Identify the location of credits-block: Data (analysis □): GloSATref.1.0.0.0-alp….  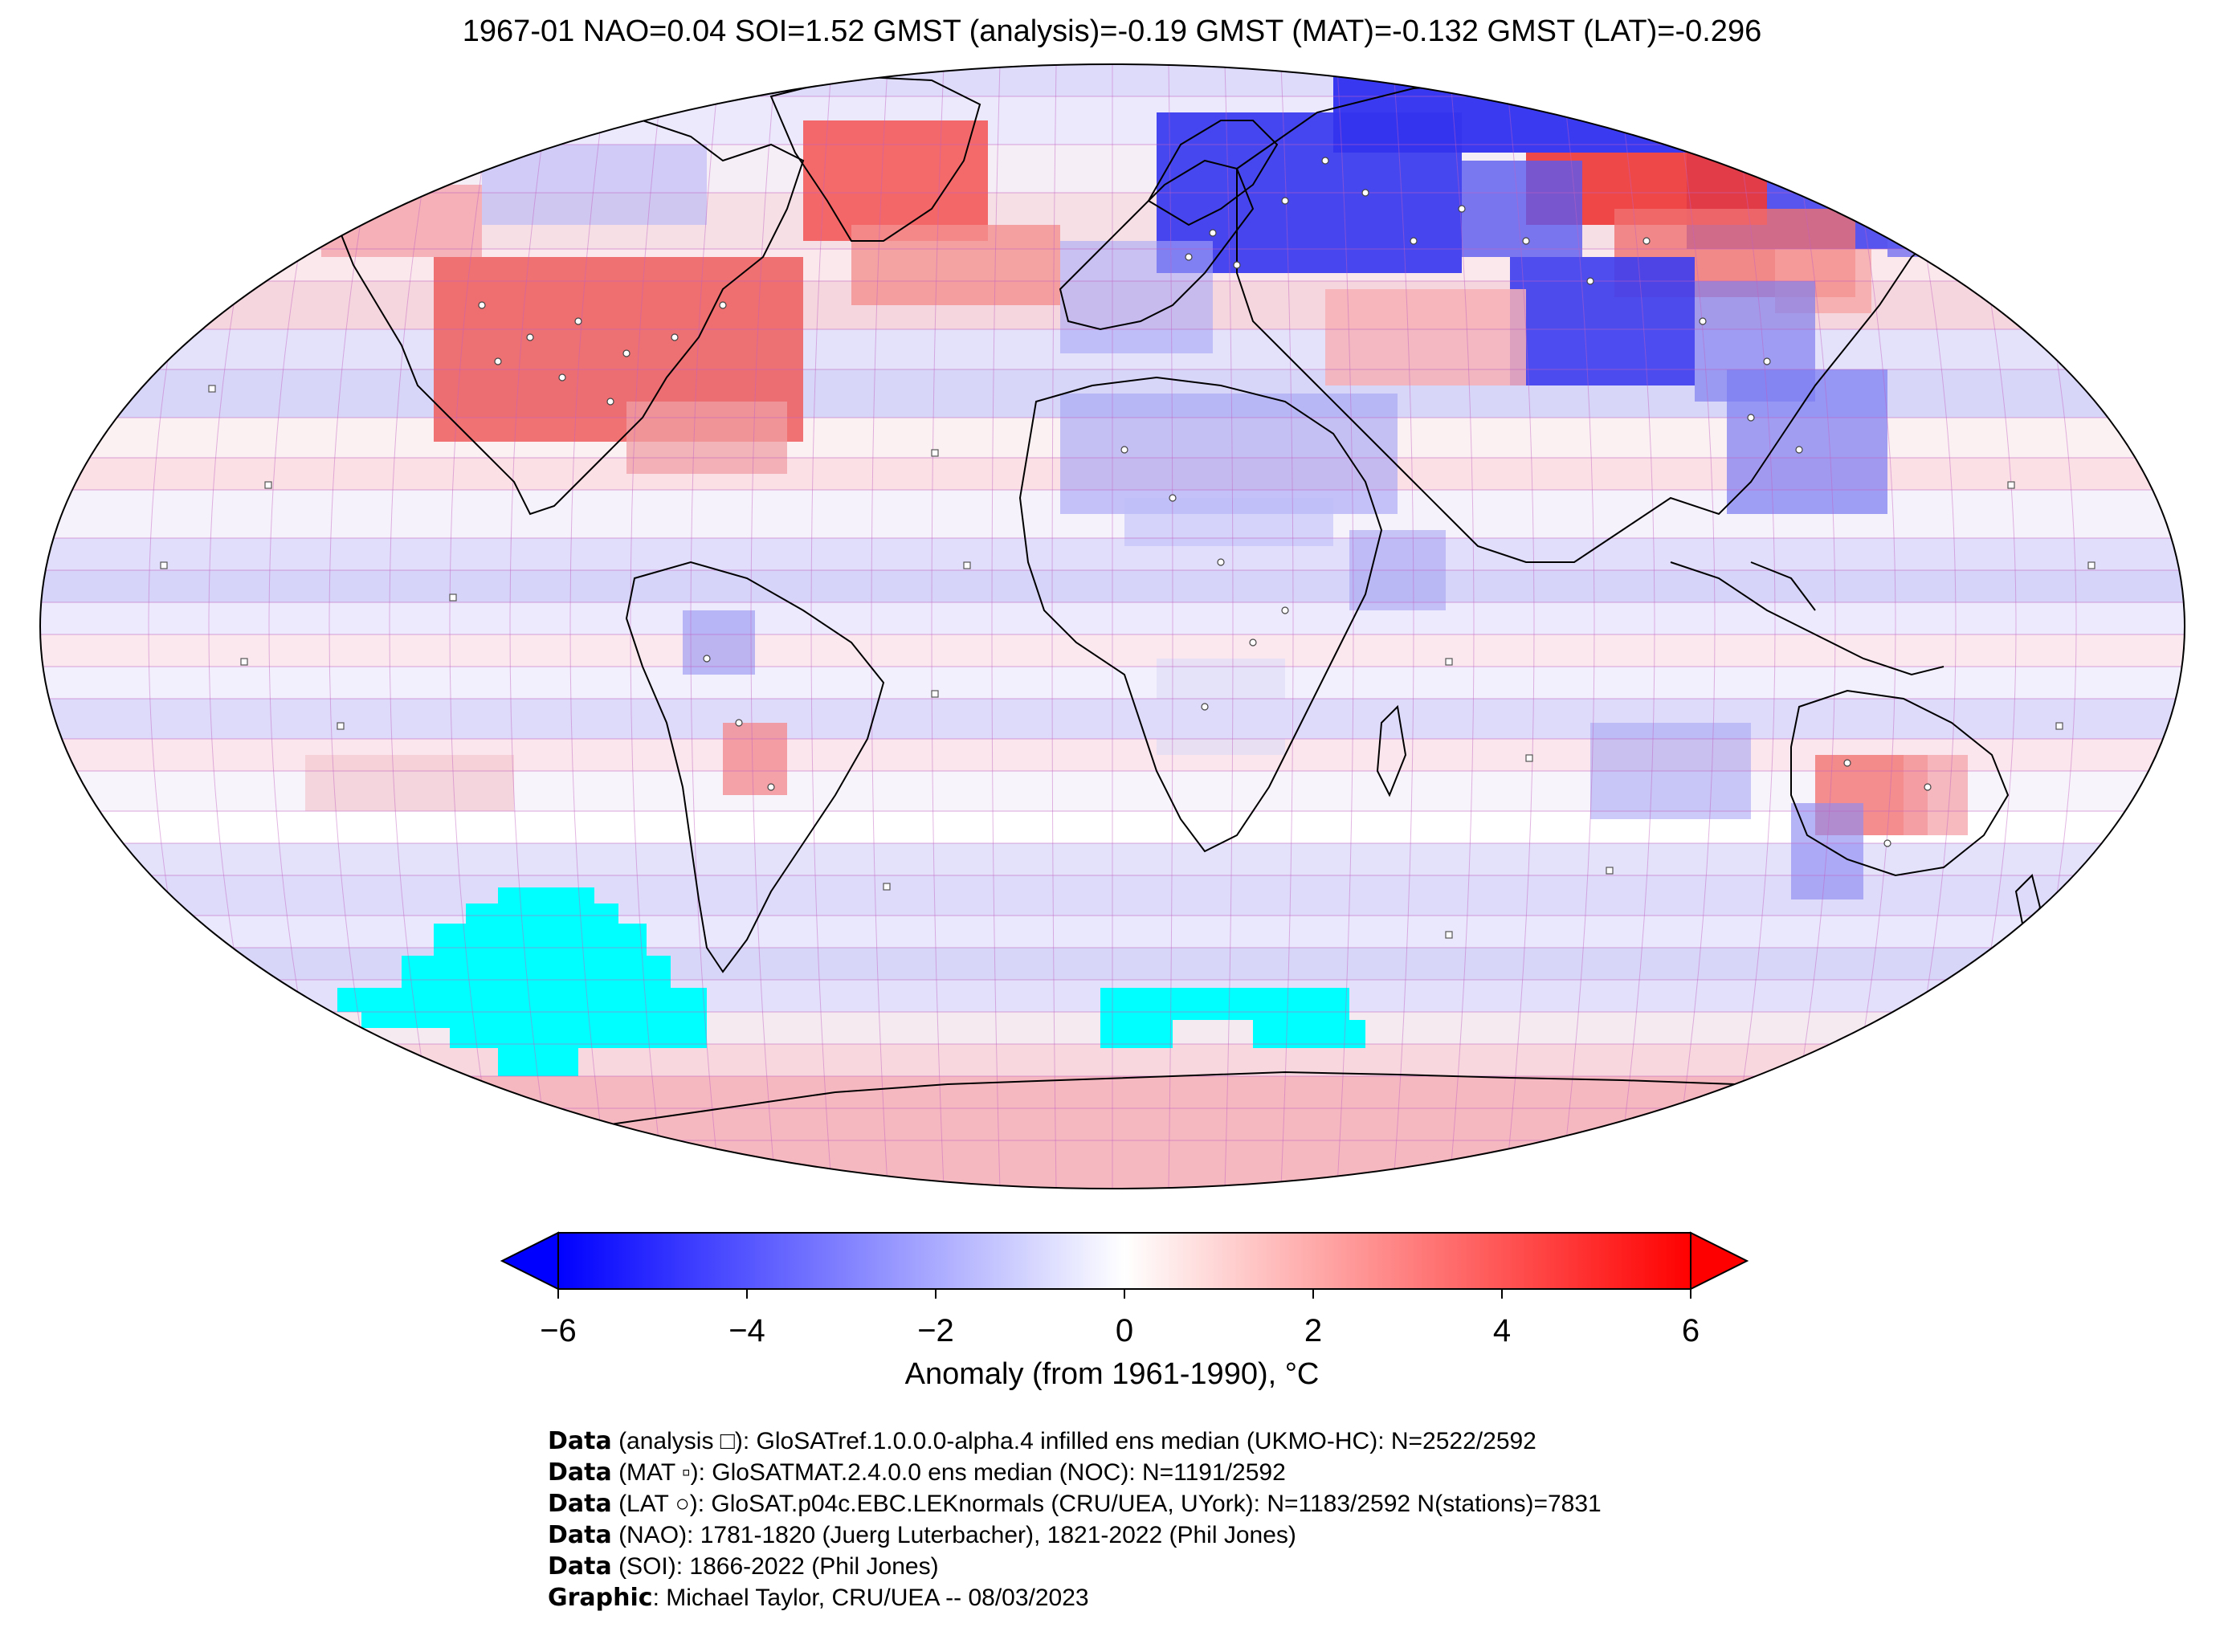
(1075, 1519).